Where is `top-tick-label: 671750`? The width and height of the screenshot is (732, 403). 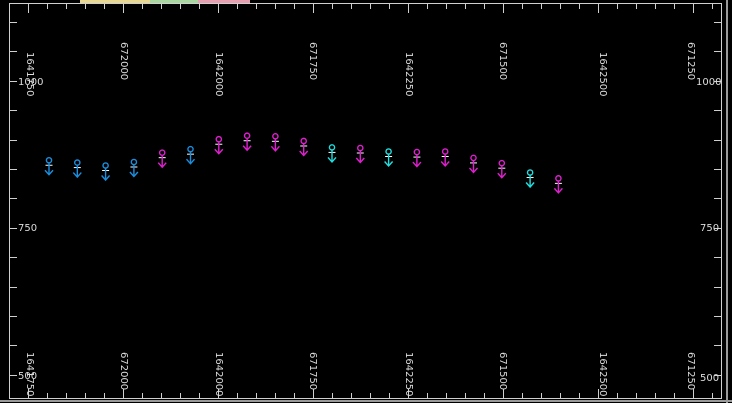
top-tick-label: 671750 is located at coordinates (312, 61).